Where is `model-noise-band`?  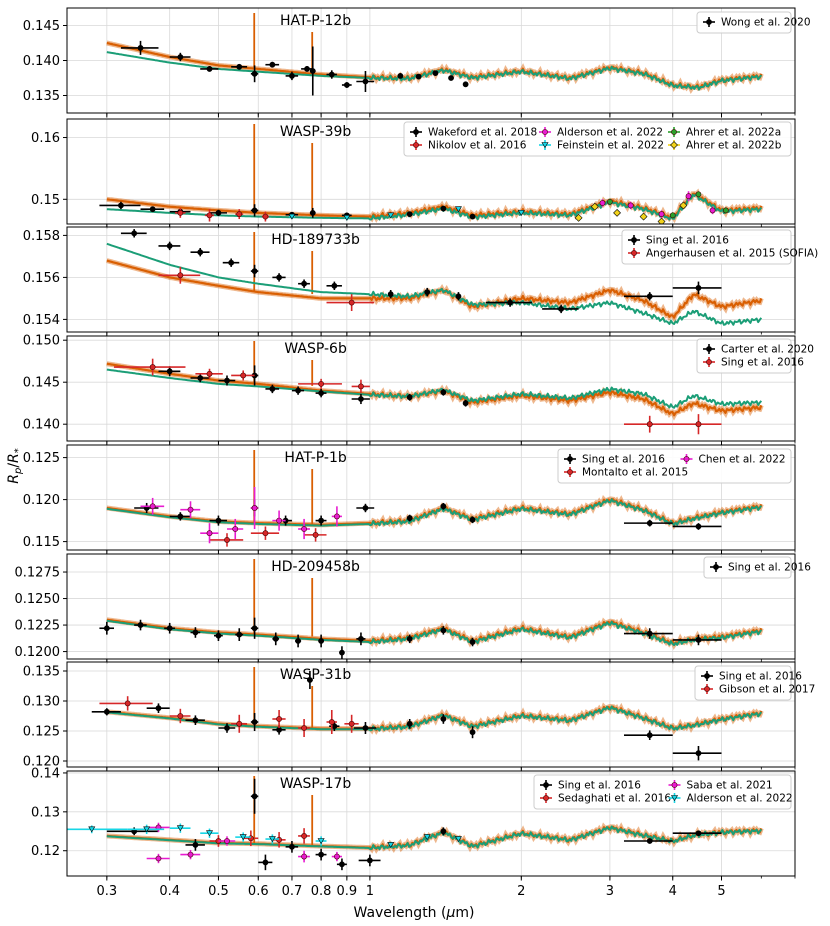
model-noise-band is located at coordinates (435, 290).